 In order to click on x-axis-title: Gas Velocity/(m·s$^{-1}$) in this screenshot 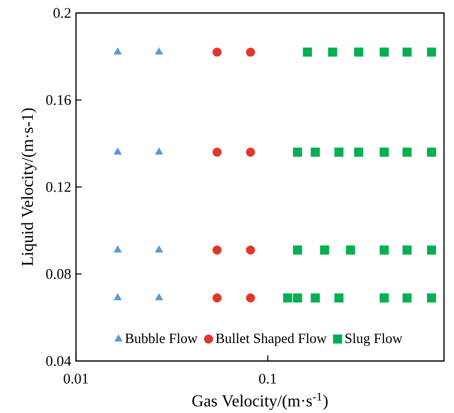, I will do `click(260, 401)`.